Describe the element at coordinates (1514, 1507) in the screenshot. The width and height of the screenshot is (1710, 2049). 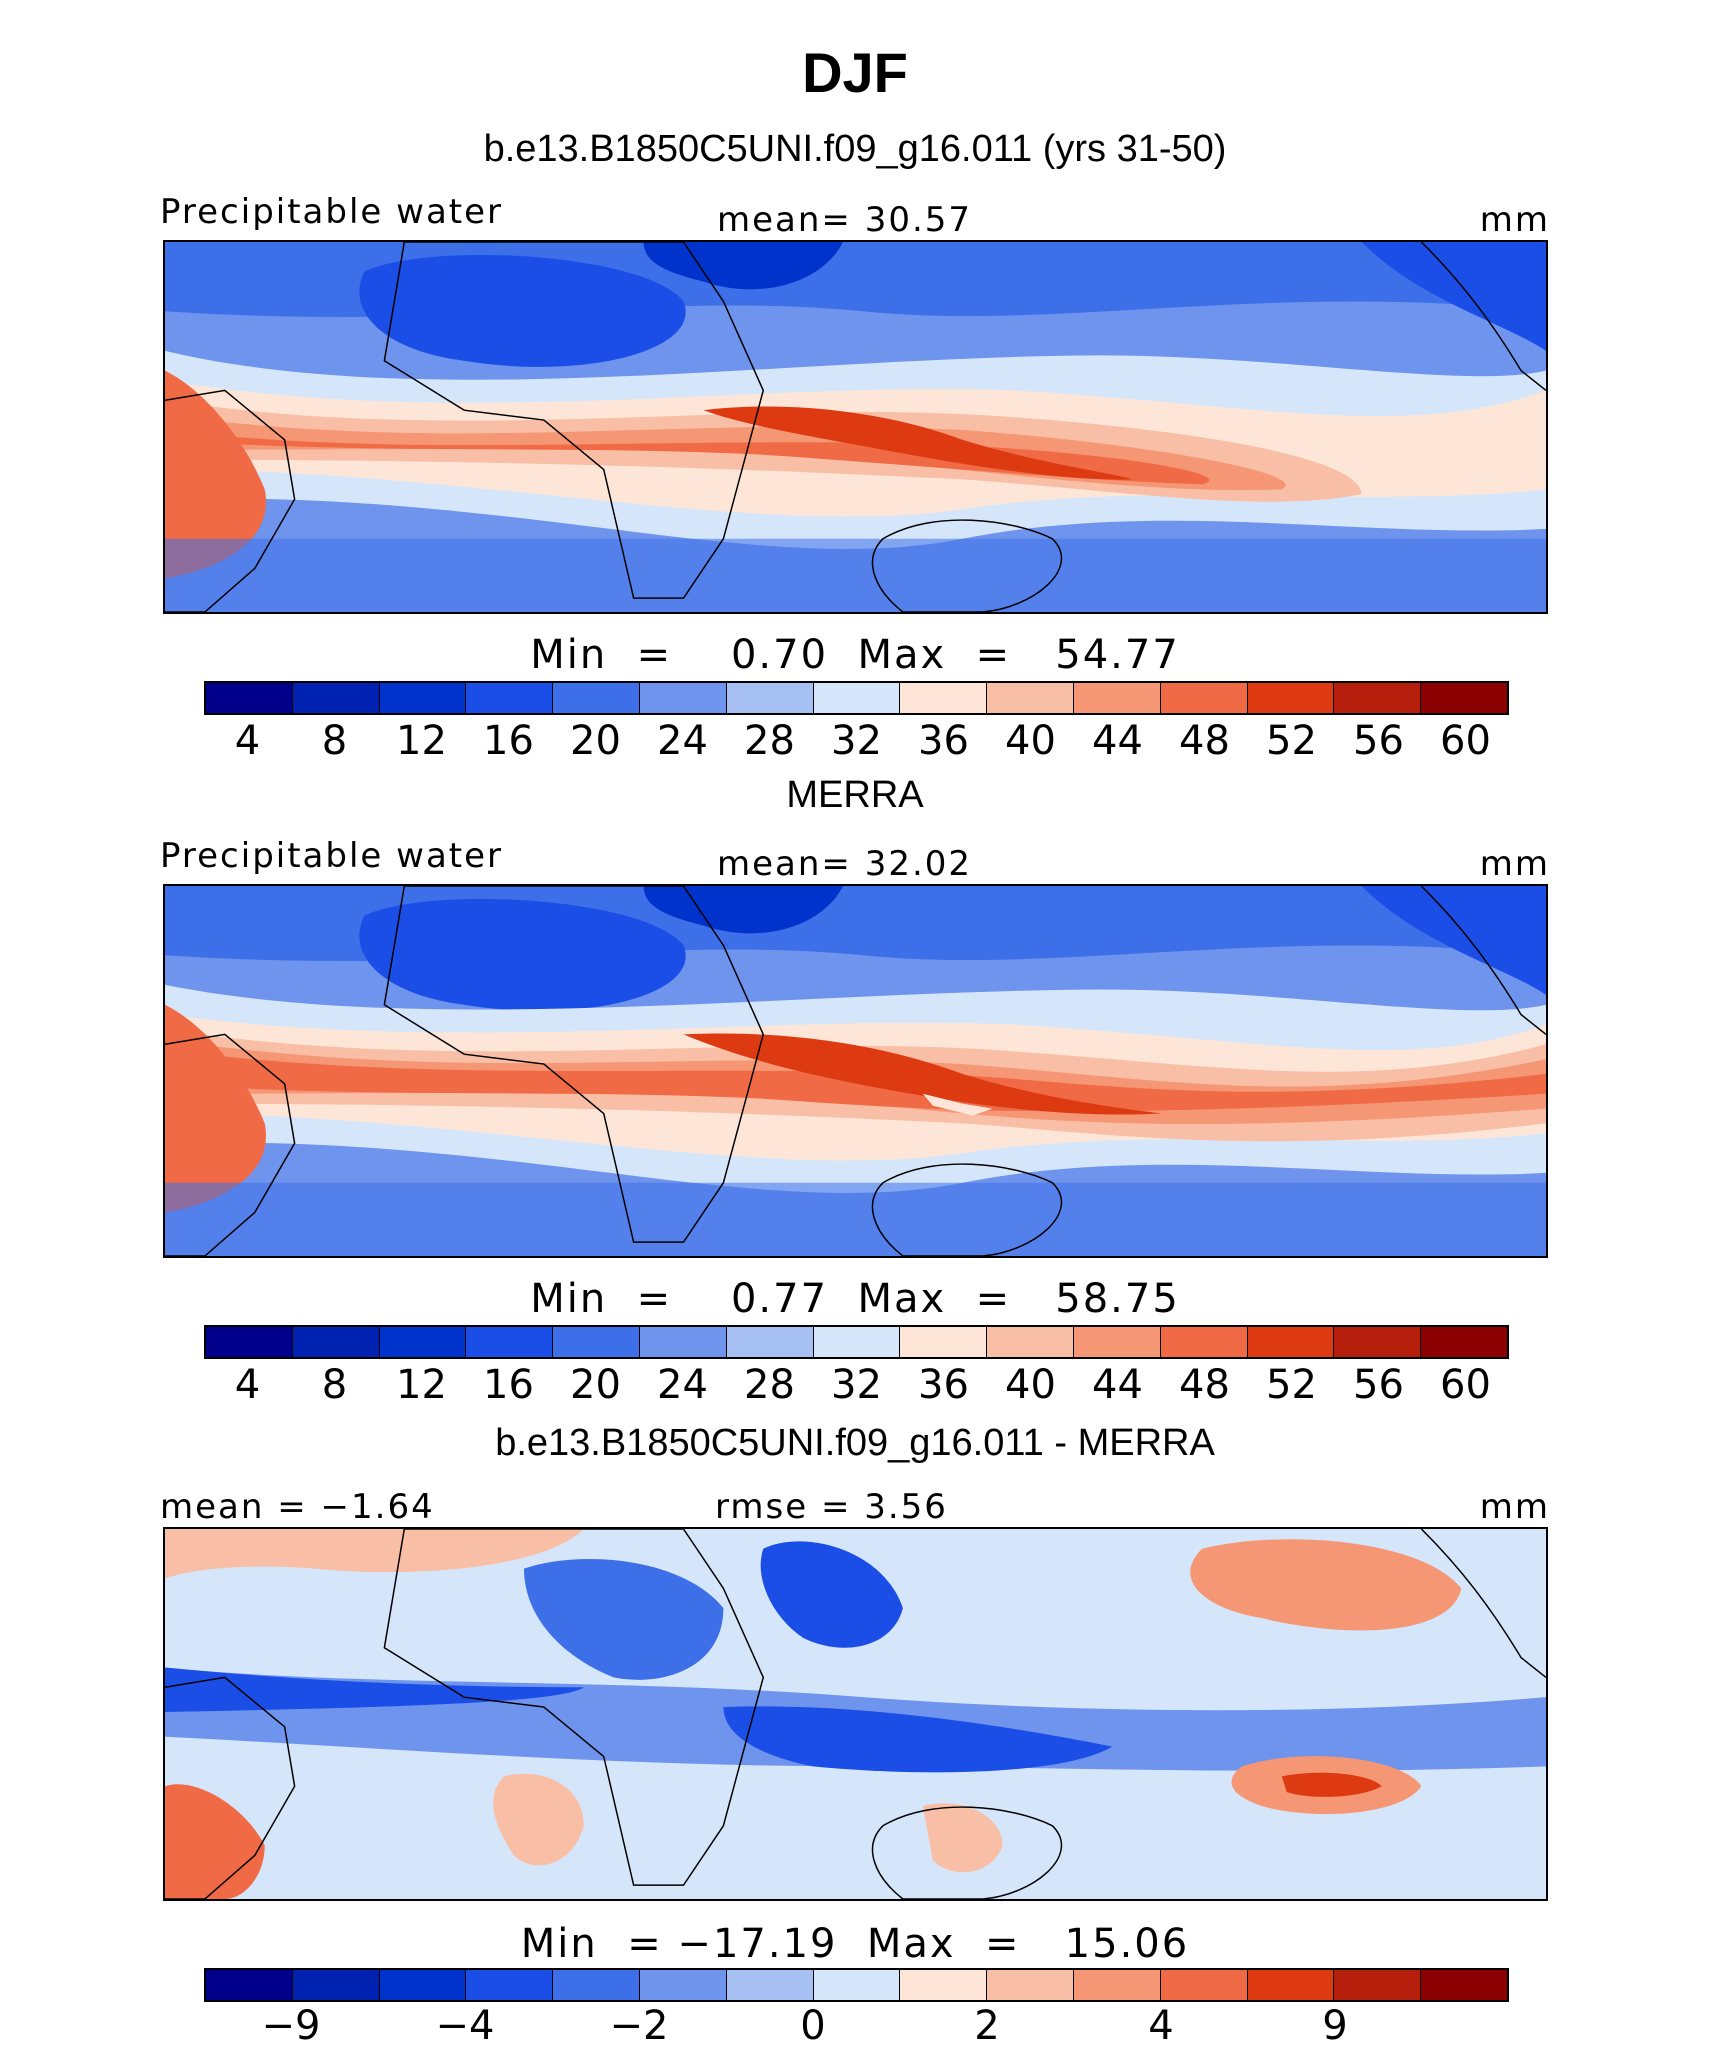
I see `panel-3-units-label: mm` at that location.